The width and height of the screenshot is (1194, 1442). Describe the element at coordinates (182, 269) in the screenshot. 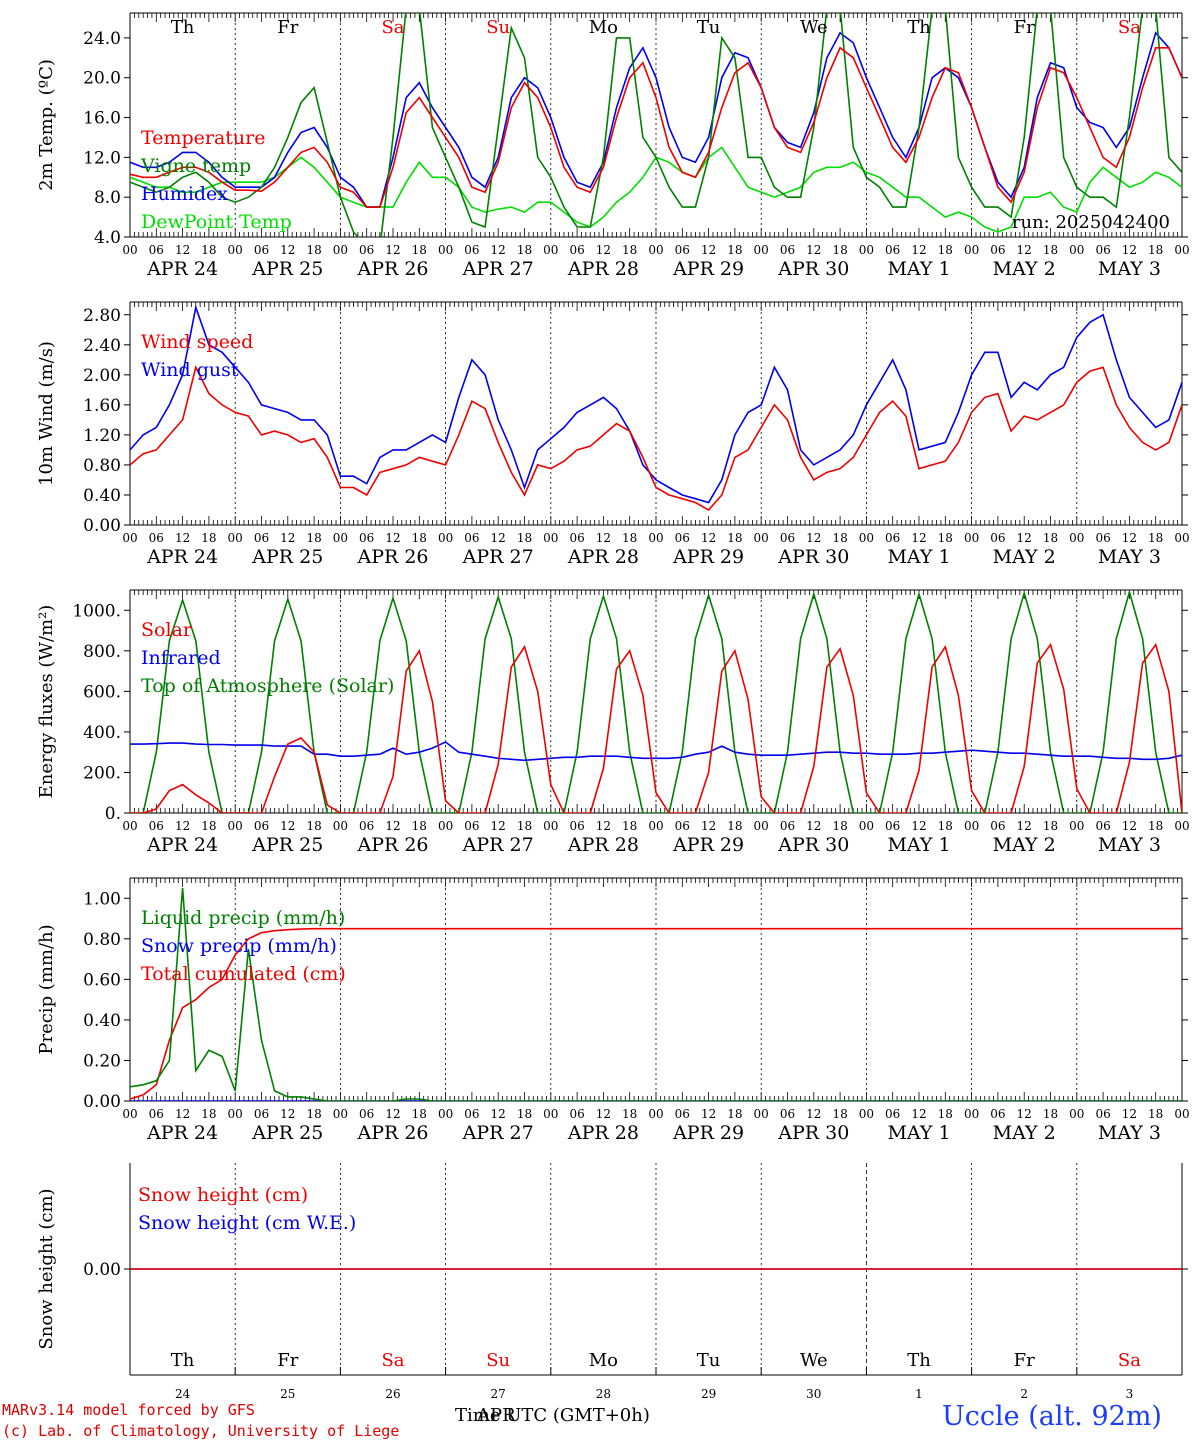

I see `x-date-label: APR 24` at that location.